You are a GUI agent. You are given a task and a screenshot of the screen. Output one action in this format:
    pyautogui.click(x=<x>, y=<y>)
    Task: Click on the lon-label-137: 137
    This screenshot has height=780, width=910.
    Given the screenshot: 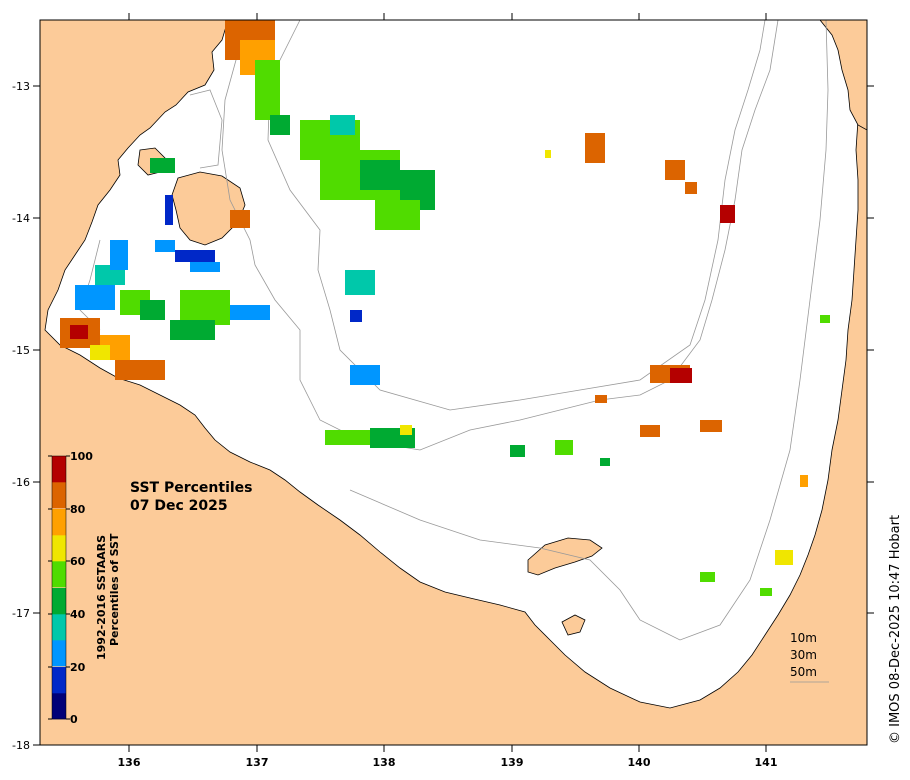 What is the action you would take?
    pyautogui.click(x=257, y=762)
    